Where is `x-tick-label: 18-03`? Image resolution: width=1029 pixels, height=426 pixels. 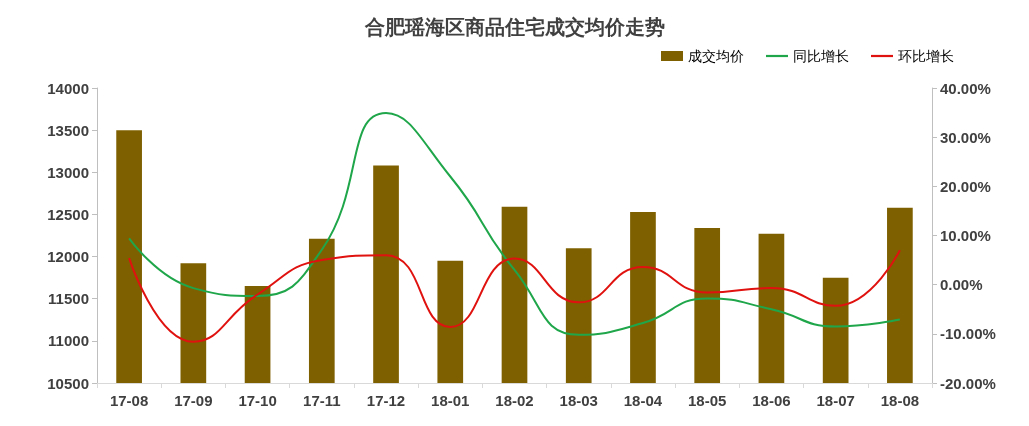 x-tick-label: 18-03 is located at coordinates (578, 400).